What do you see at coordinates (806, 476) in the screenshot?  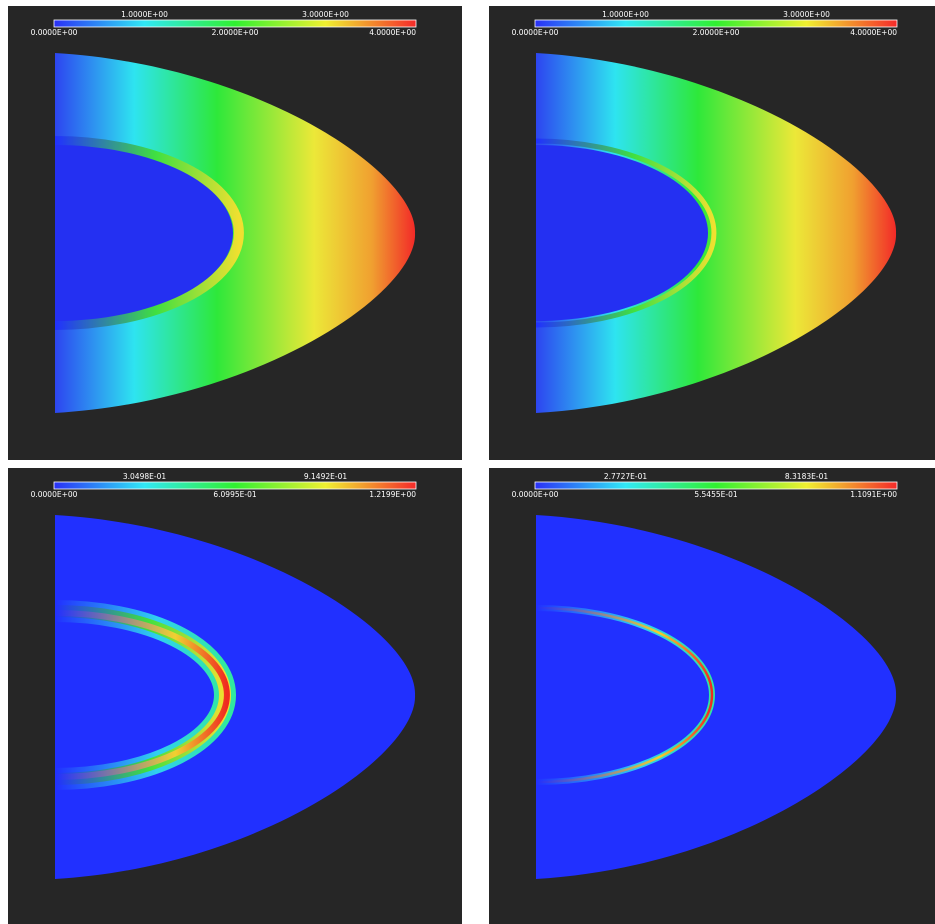 I see `colorbar-label: 8.3183E-01` at bounding box center [806, 476].